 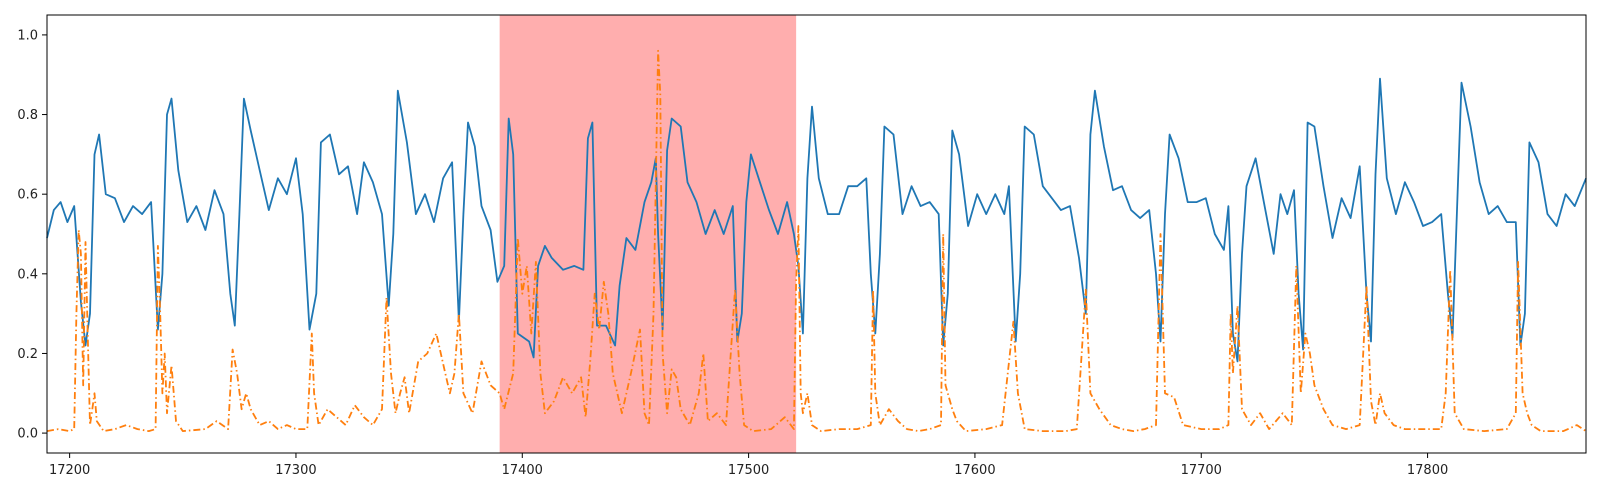 I want to click on y-axis: 0.0 0.2 0.4 0.6 0.8 1.0, so click(x=32, y=235).